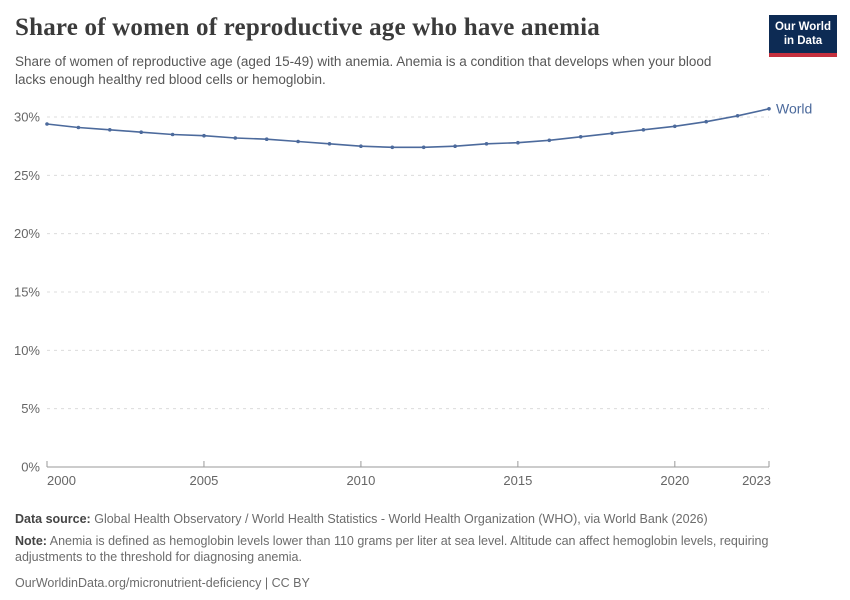 The width and height of the screenshot is (850, 600). What do you see at coordinates (756, 480) in the screenshot?
I see `svg-text: 2023` at bounding box center [756, 480].